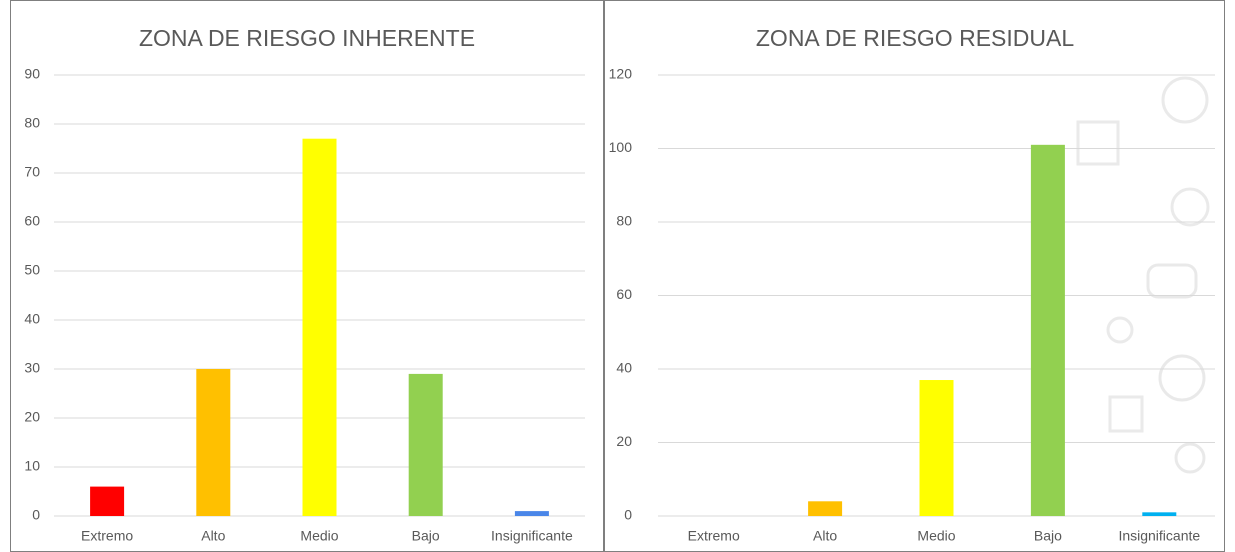 The height and width of the screenshot is (552, 1235). I want to click on y-tick-label: 30, so click(32, 368).